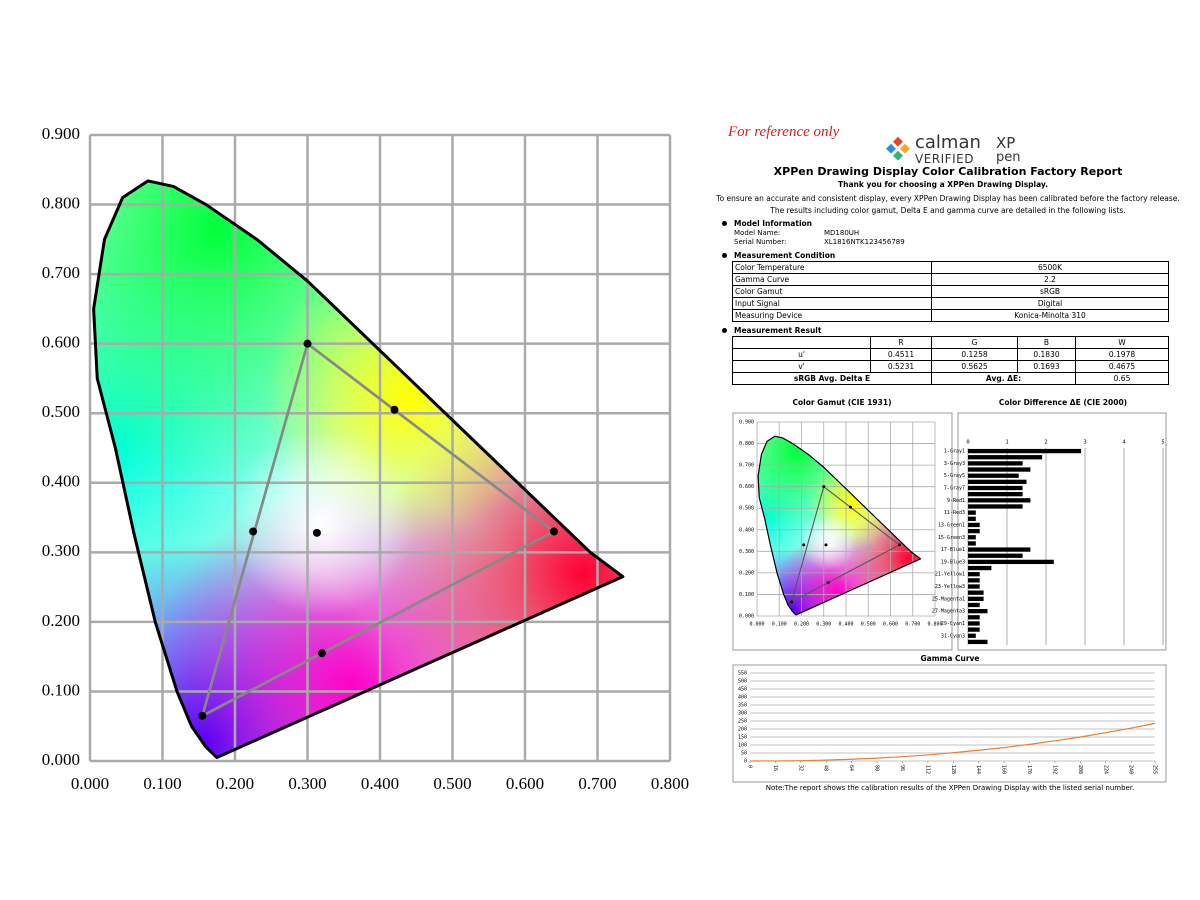  Describe the element at coordinates (1063, 402) in the screenshot. I see `chart-title: Color Difference ΔE (CIE 2000)` at that location.